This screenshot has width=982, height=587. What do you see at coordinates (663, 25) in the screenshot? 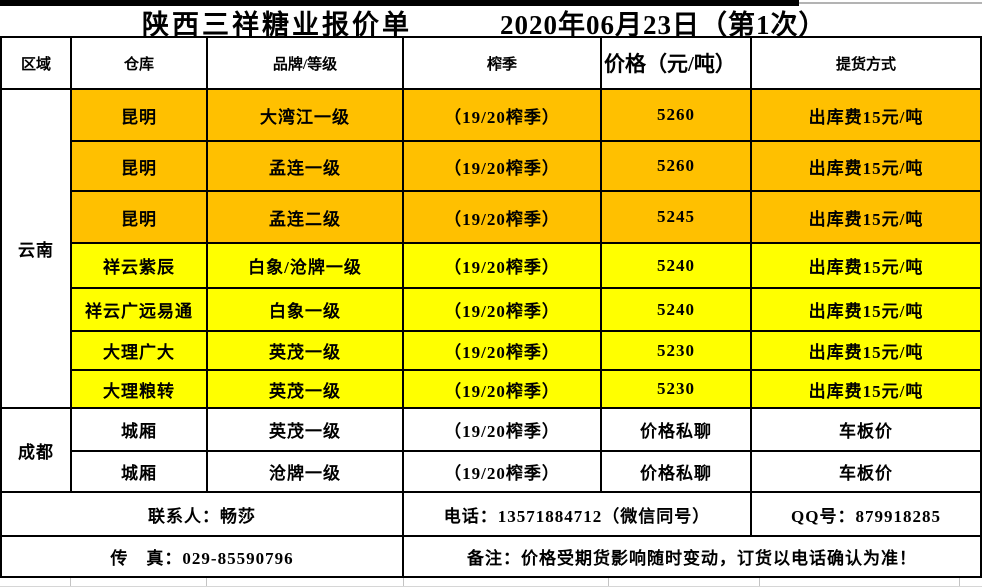
I see `quote-date: 2020年06月23日（第1次）` at bounding box center [663, 25].